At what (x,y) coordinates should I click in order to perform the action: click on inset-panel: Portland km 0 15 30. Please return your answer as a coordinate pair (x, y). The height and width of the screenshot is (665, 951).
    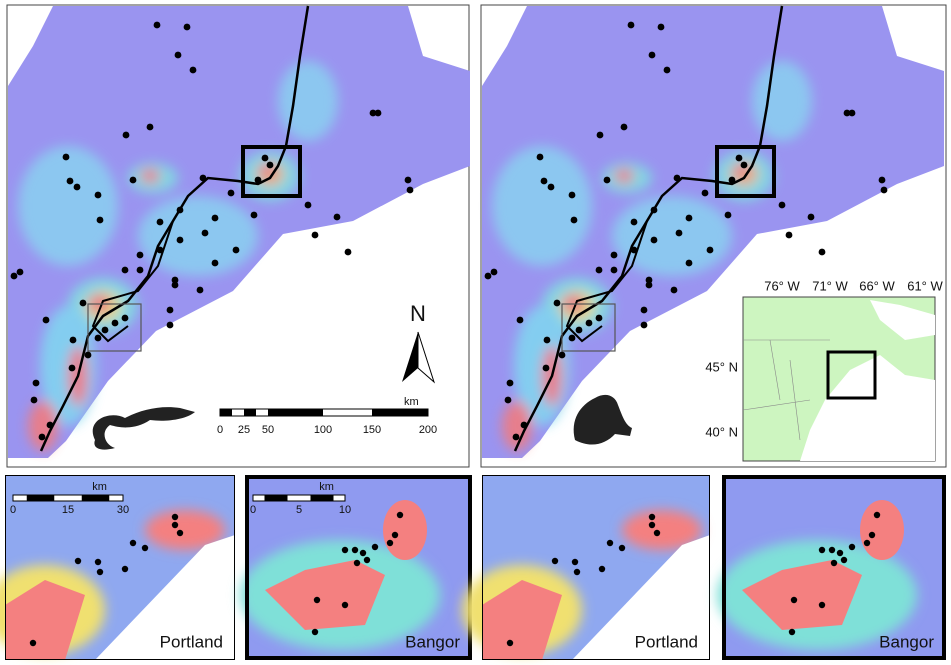
    Looking at the image, I should click on (117, 567).